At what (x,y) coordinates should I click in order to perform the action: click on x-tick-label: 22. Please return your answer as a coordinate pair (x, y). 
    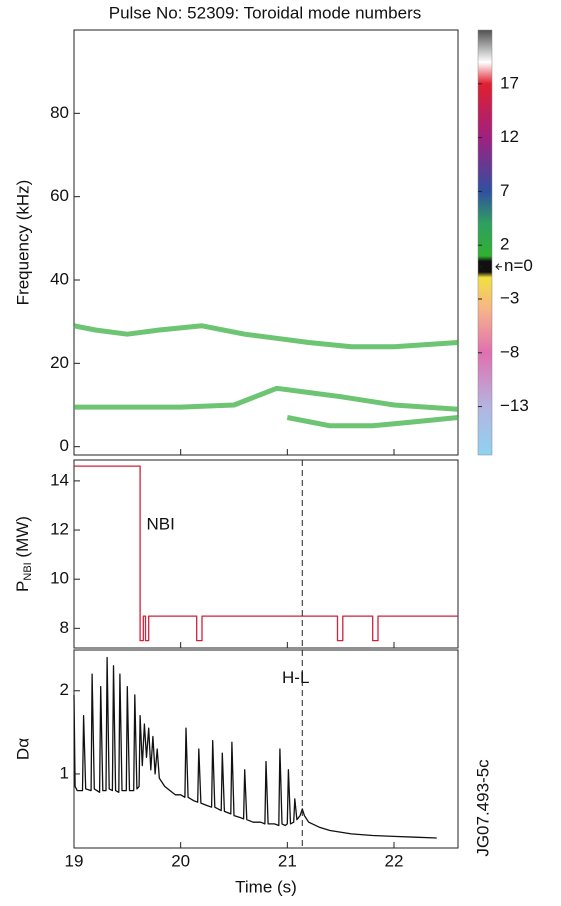
    Looking at the image, I should click on (394, 860).